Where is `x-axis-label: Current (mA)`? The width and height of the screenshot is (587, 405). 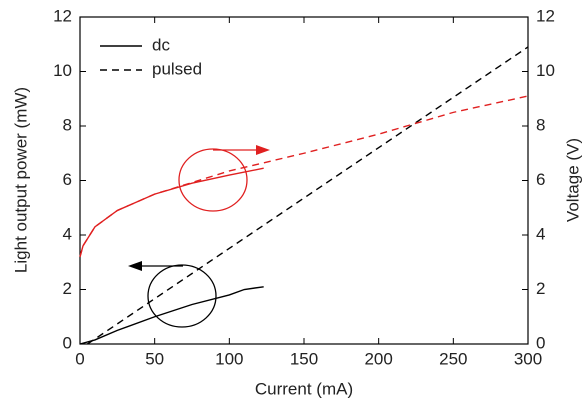
x-axis-label: Current (mA) is located at coordinates (304, 388).